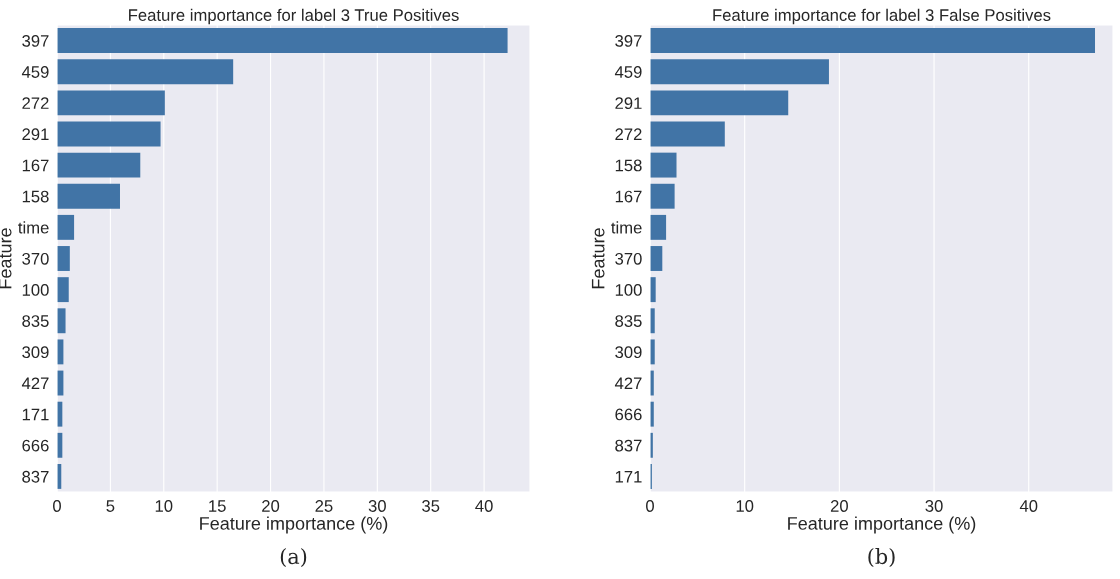 This screenshot has width=1120, height=579. I want to click on x-tick-label: 35, so click(431, 506).